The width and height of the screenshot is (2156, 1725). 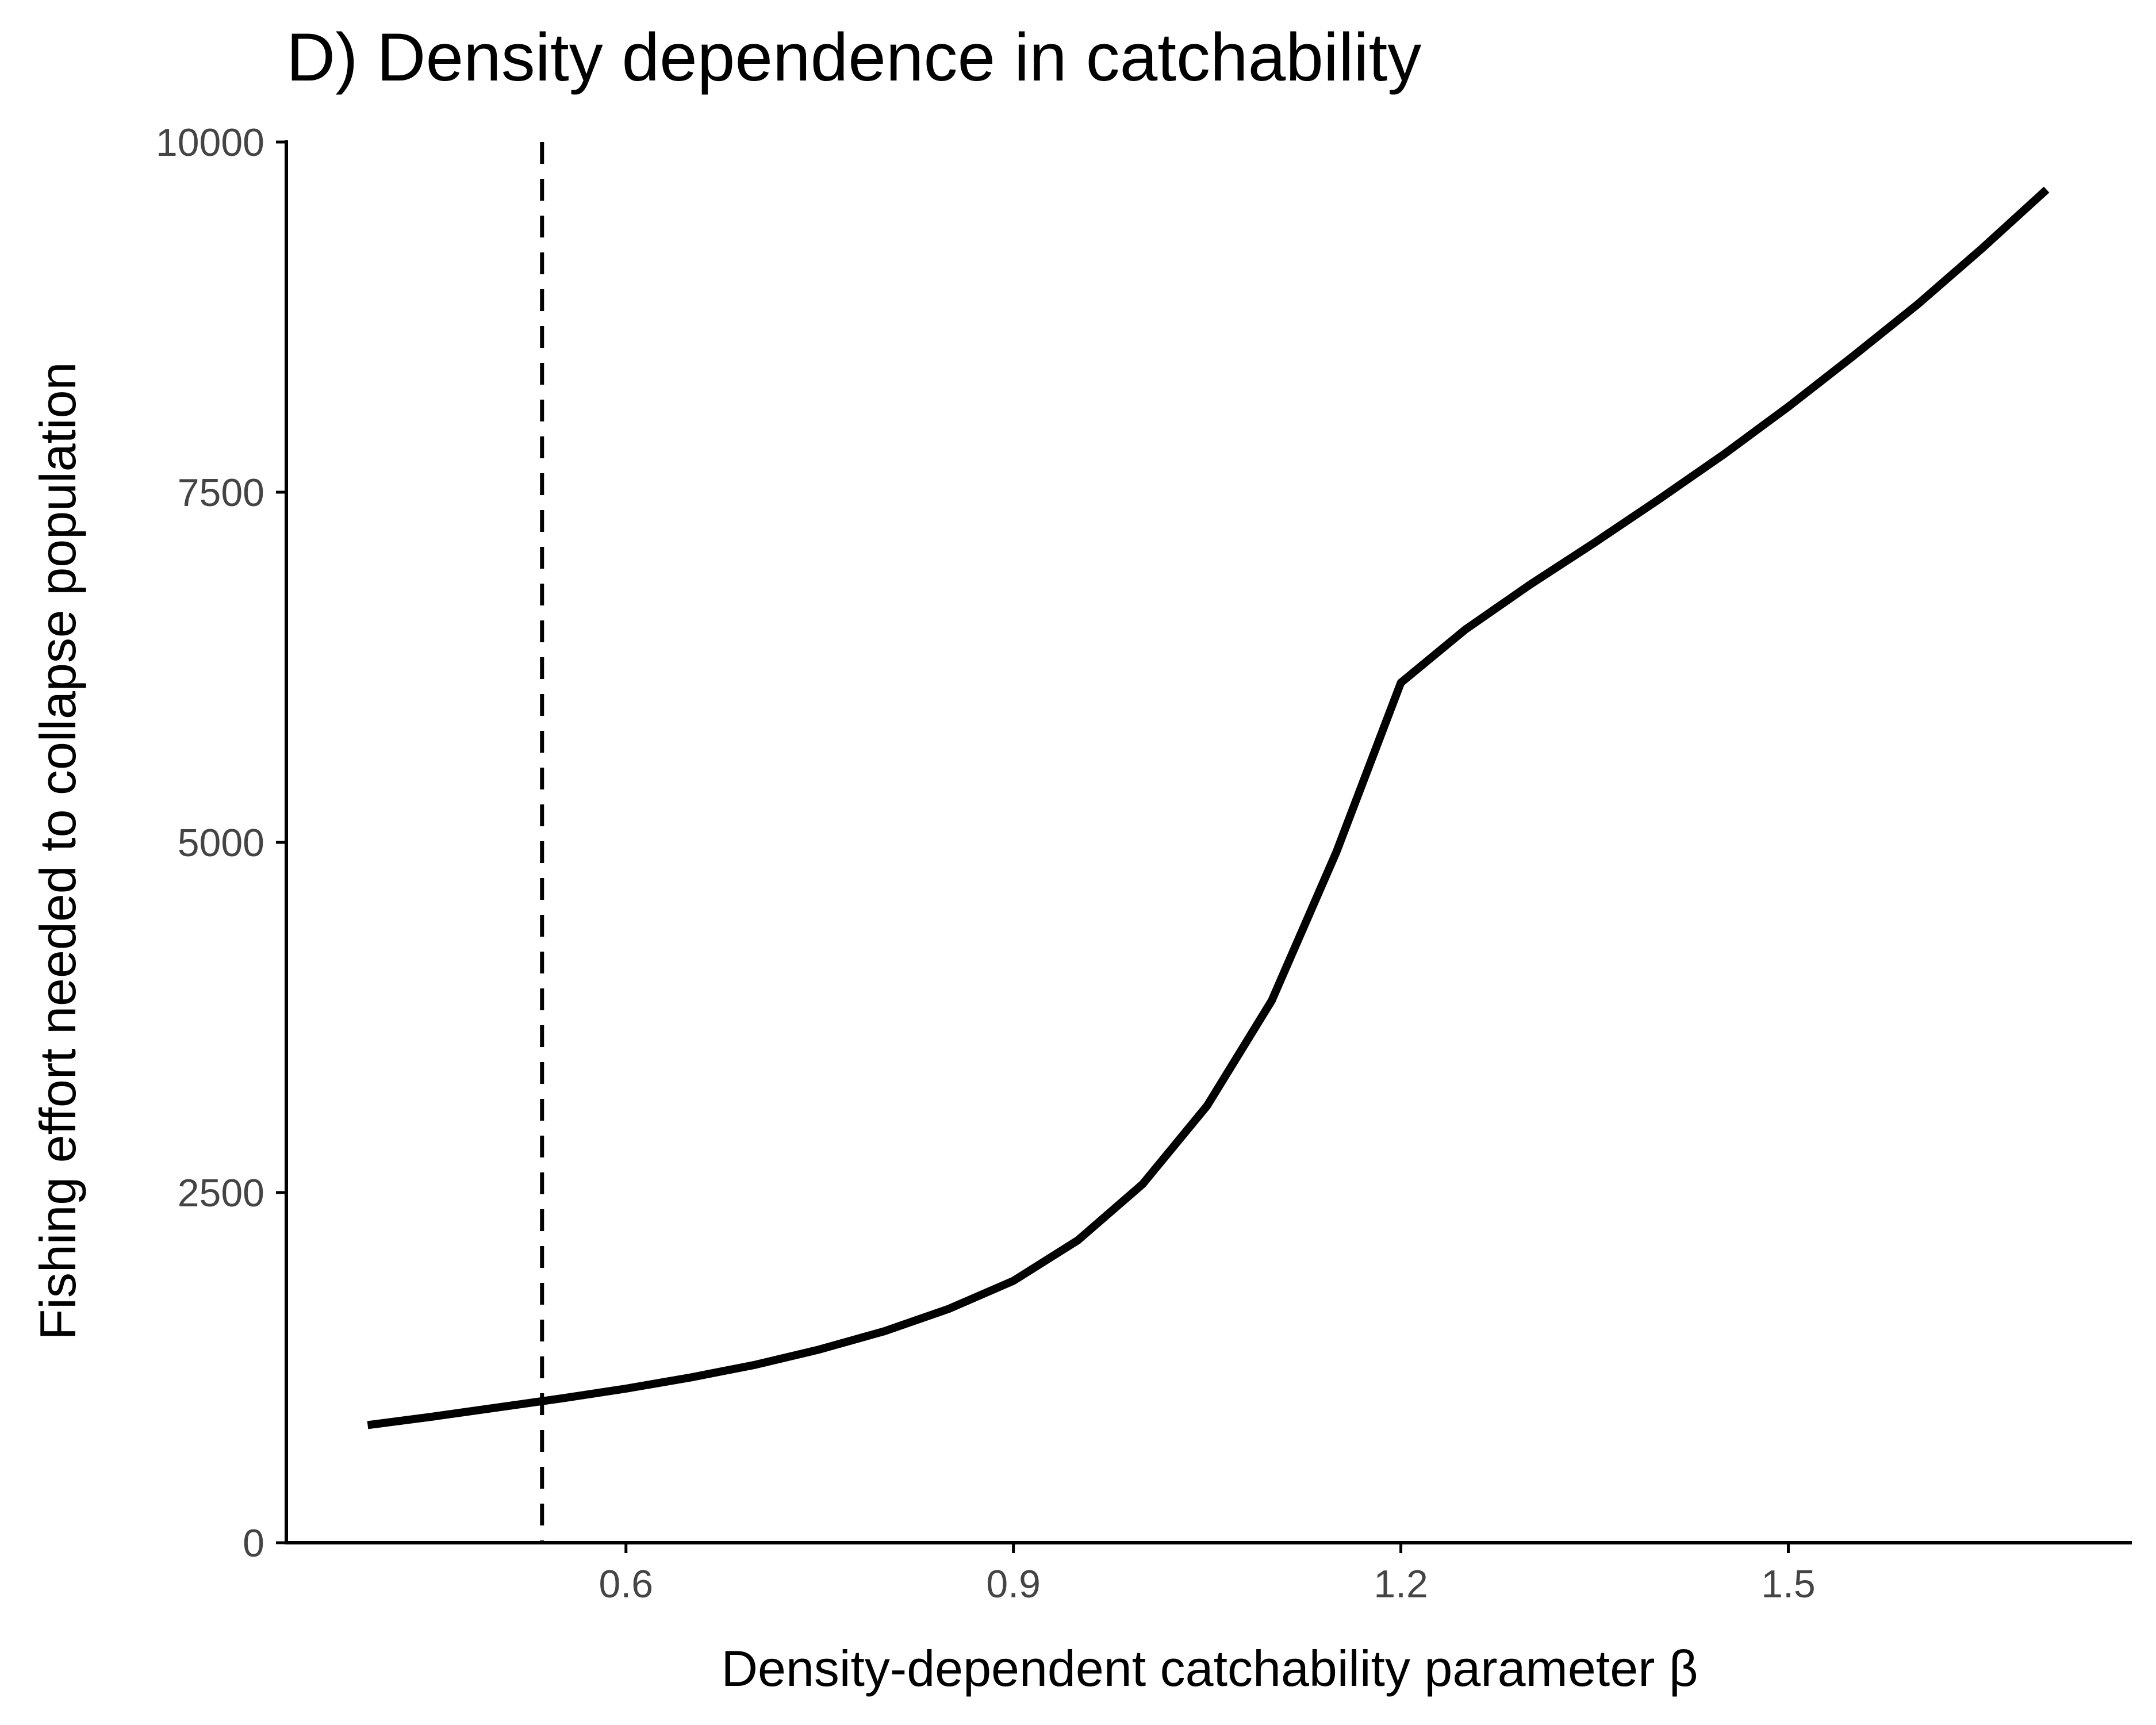 I want to click on x-tick-label: 0.9, so click(x=1013, y=1584).